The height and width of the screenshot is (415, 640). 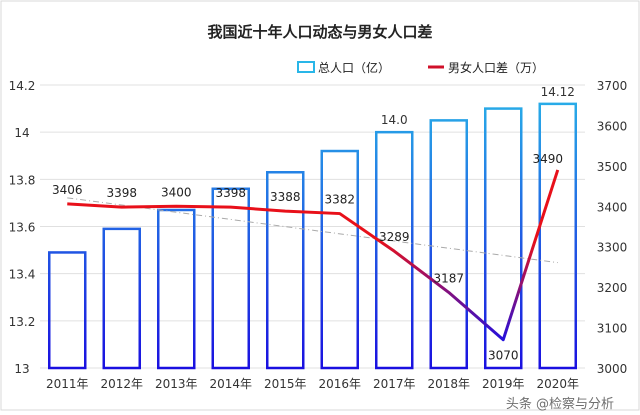 What do you see at coordinates (22, 228) in the screenshot?
I see `y-left-tick-label: 13.6` at bounding box center [22, 228].